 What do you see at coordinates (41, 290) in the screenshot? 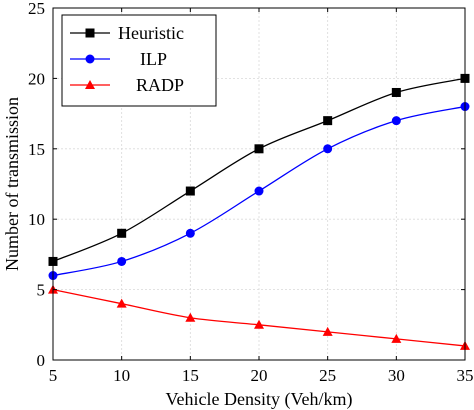
I see `y-tick-label-5: 5` at bounding box center [41, 290].